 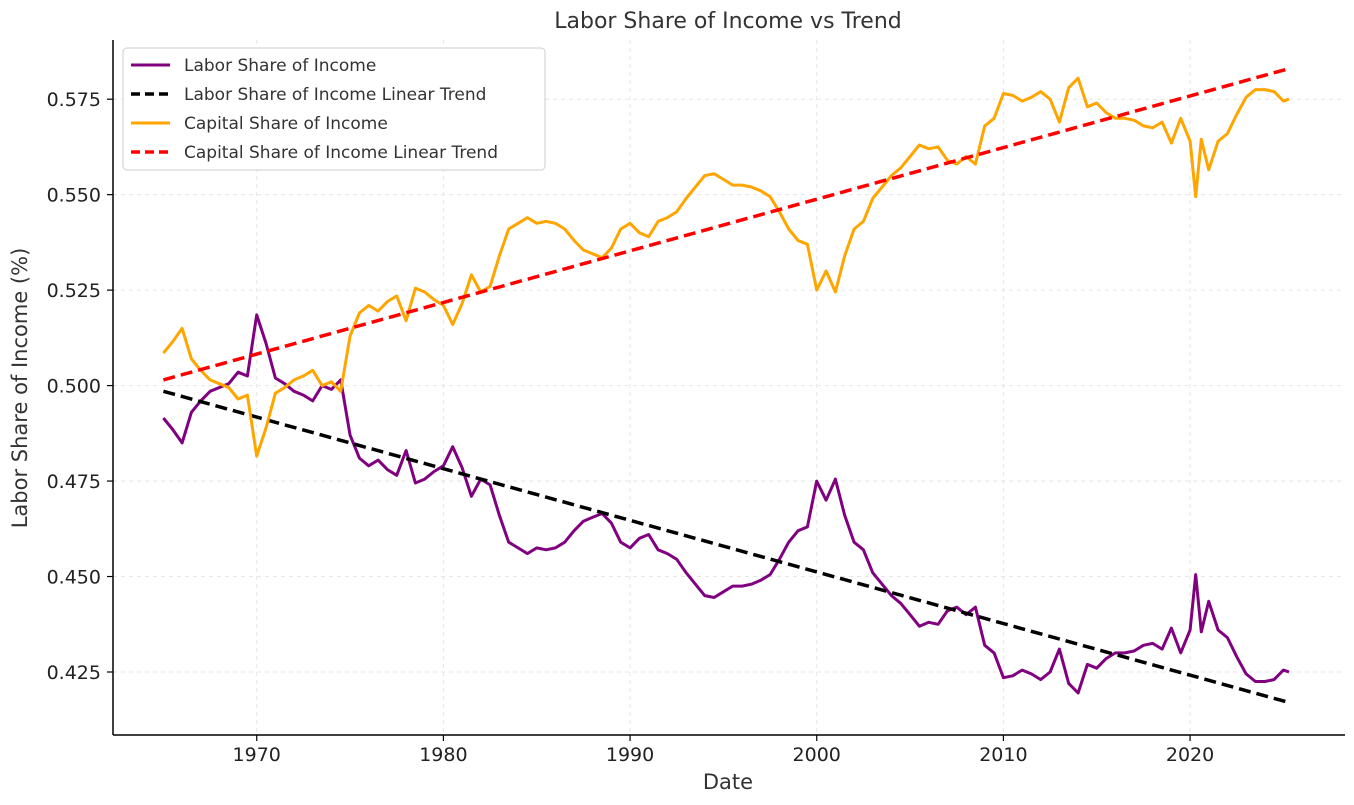 I want to click on chart-title: Labor Share of Income vs Trend, so click(x=728, y=21).